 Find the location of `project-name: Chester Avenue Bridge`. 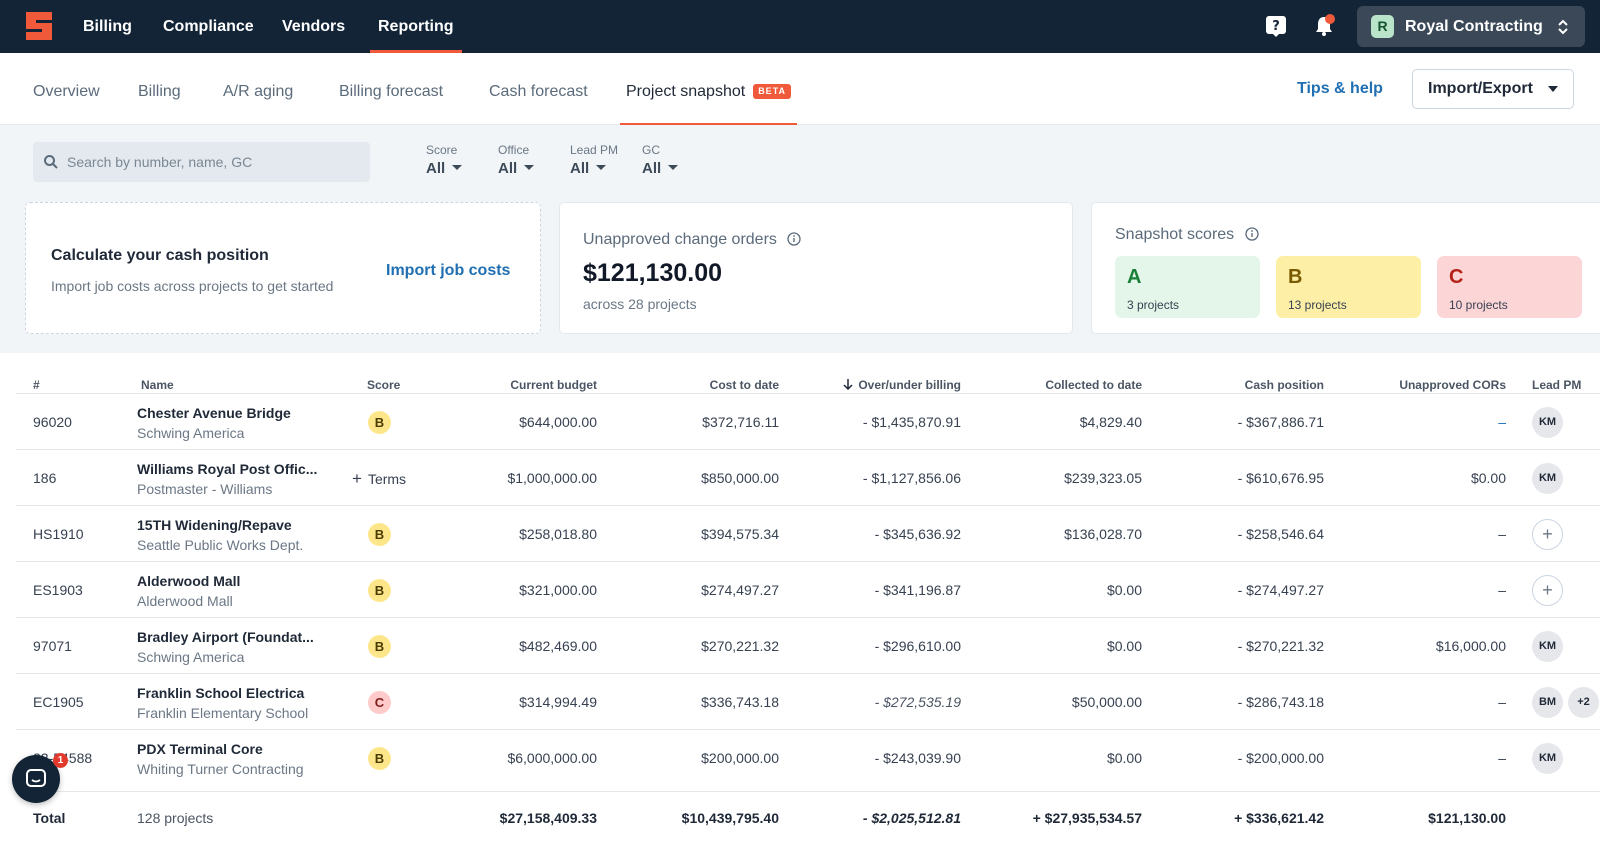

project-name: Chester Avenue Bridge is located at coordinates (214, 413).